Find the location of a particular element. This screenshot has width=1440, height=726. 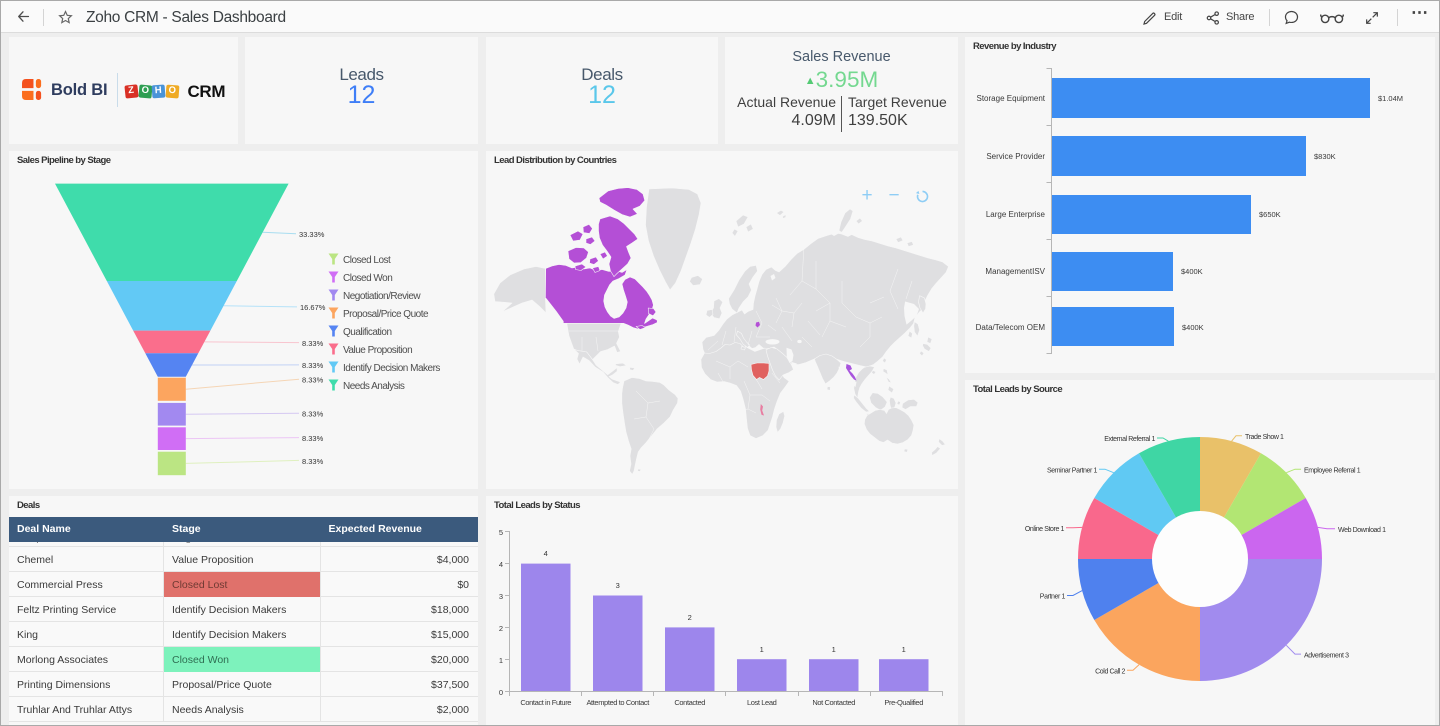

svg-text: Seminar Partner 1 is located at coordinates (1072, 471).